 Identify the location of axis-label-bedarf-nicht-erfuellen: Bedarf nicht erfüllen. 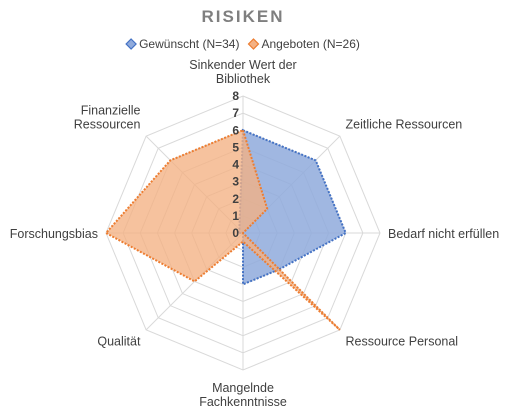
(443, 234).